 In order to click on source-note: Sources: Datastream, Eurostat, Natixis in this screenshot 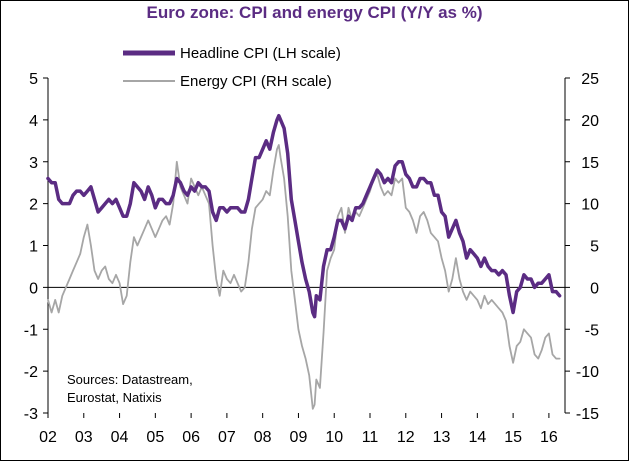, I will do `click(130, 388)`.